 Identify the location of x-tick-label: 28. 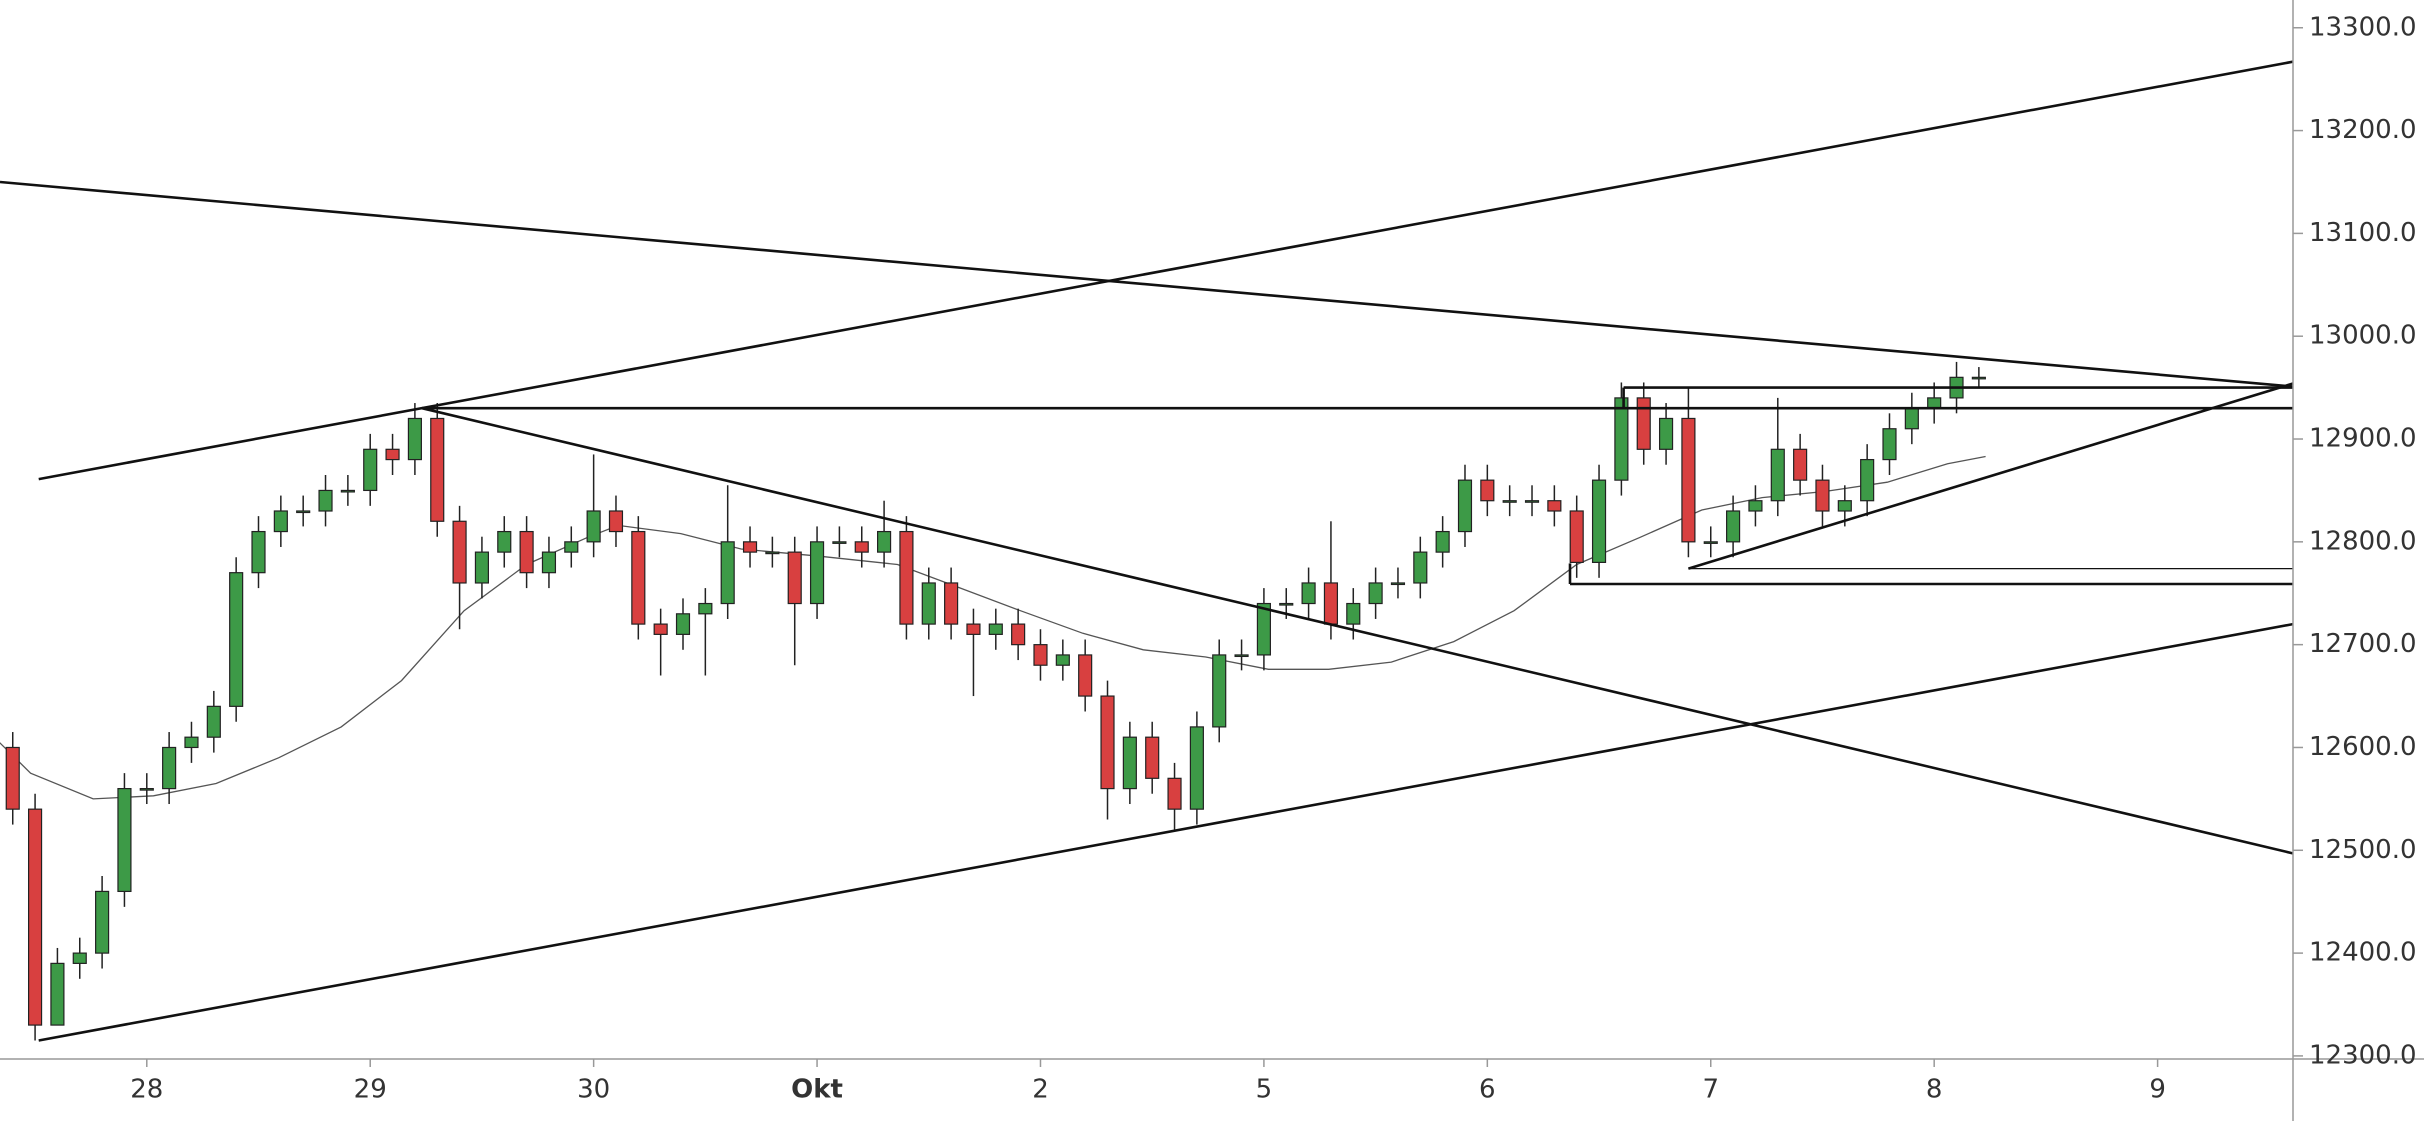
(146, 1090).